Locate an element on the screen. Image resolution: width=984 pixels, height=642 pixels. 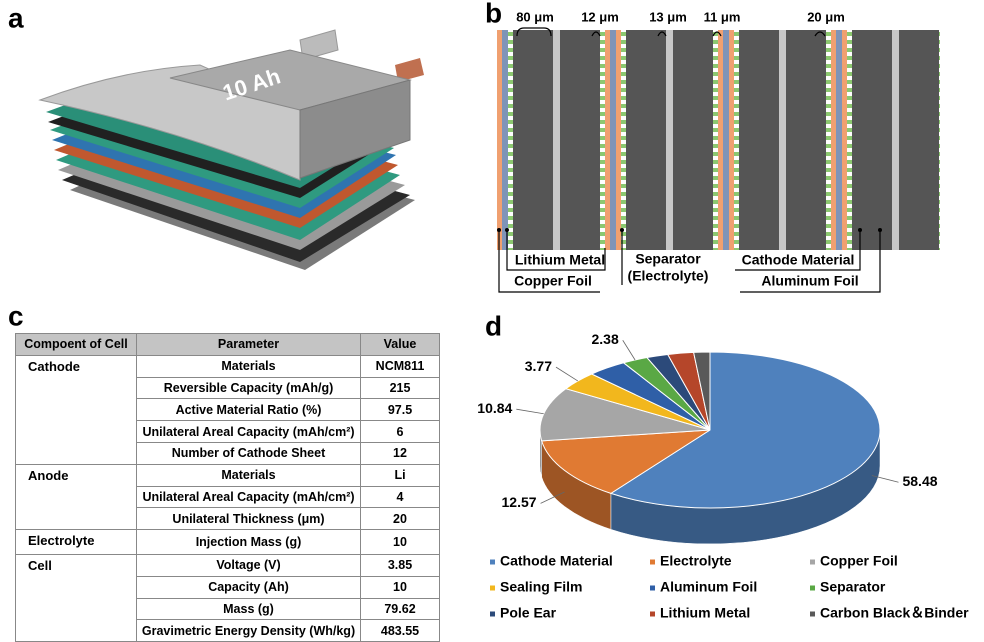
table-header: Compoent of Cell is located at coordinates (76, 344).